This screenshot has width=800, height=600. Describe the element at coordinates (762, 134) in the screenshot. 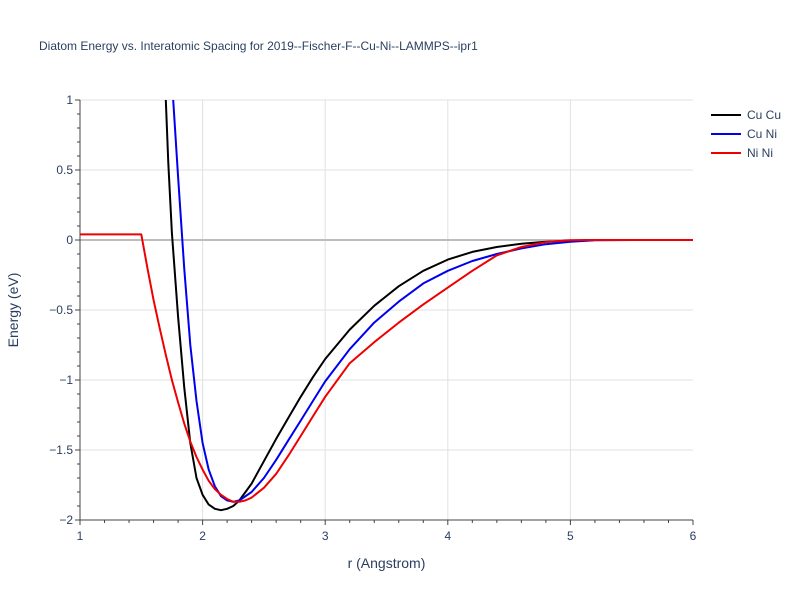

I see `legend-item-label: Cu Ni` at that location.